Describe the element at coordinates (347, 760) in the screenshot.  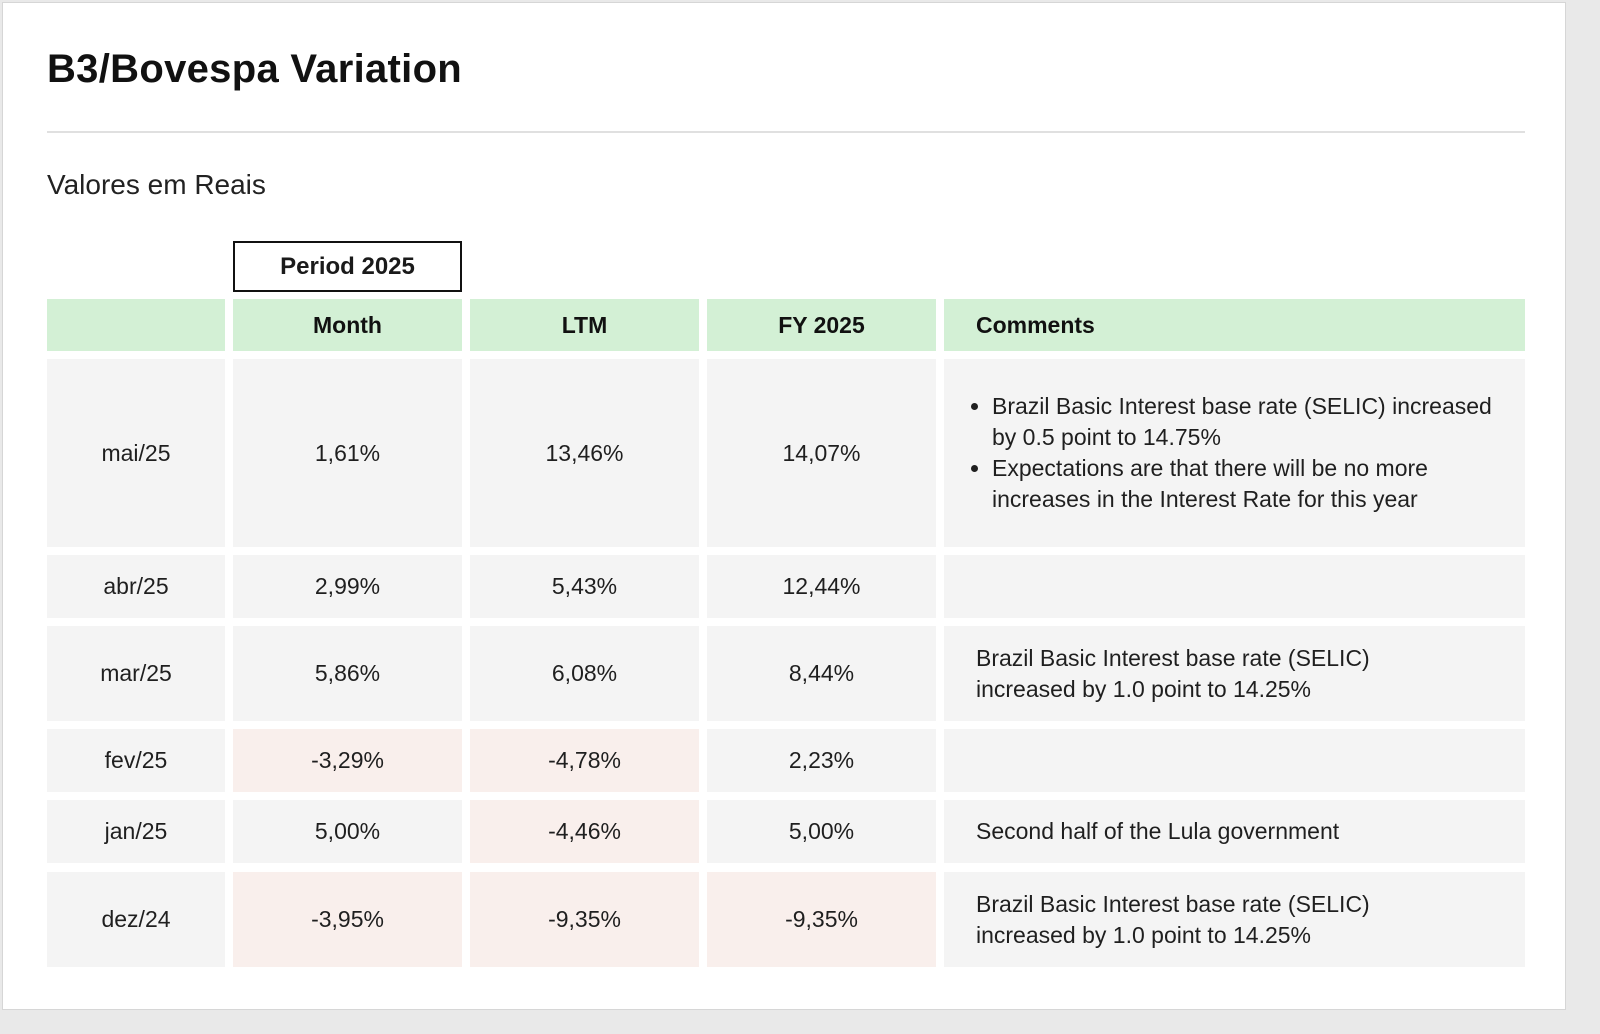
I see `row-month: -3,29%` at that location.